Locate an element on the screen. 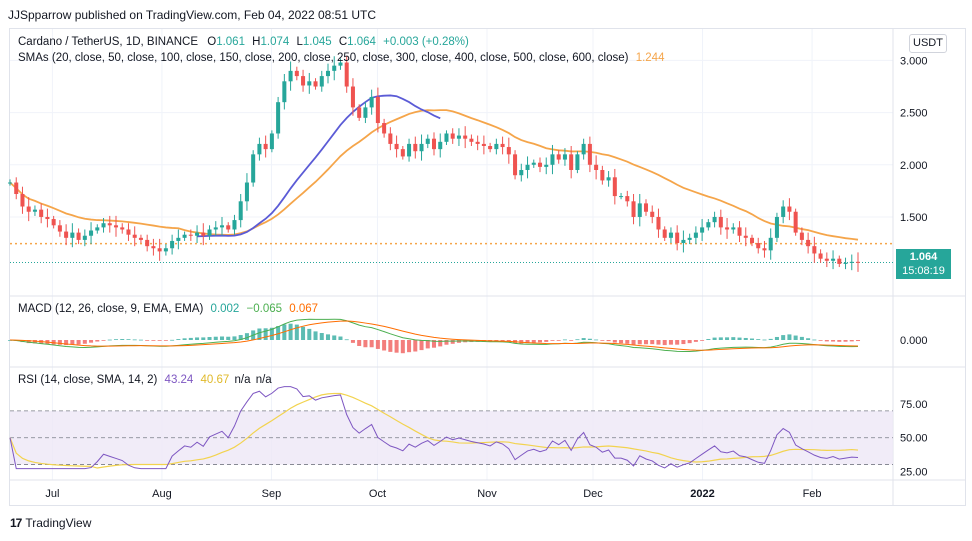 The width and height of the screenshot is (972, 541). macd-label: MACD (12, 26, close, 9, EMA, EMA) is located at coordinates (111, 309).